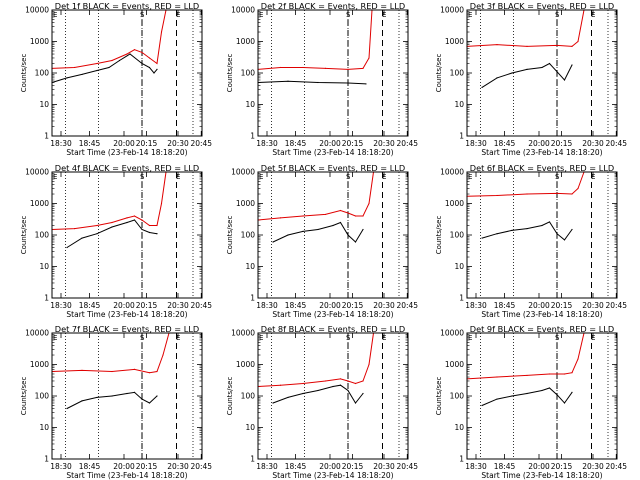 This screenshot has height=480, width=640. Describe the element at coordinates (318, 394) in the screenshot. I see `series-line-events` at that location.